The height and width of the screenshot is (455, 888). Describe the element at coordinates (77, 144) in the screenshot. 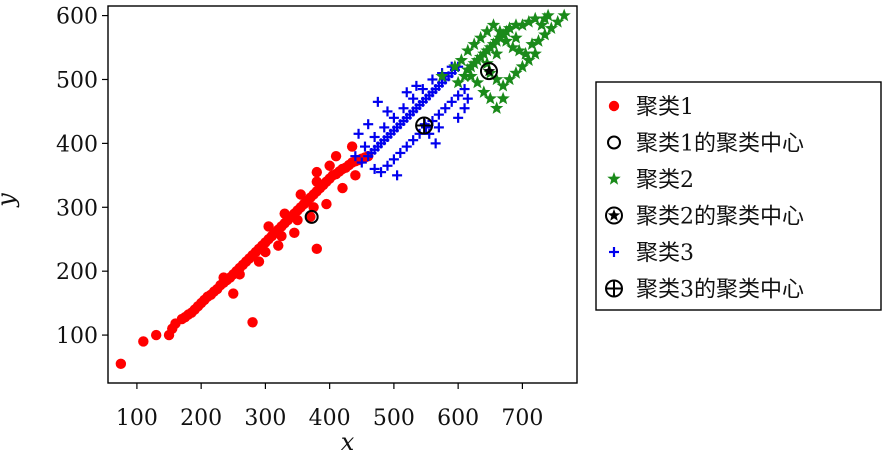

I see `y-tick-label: 400` at that location.